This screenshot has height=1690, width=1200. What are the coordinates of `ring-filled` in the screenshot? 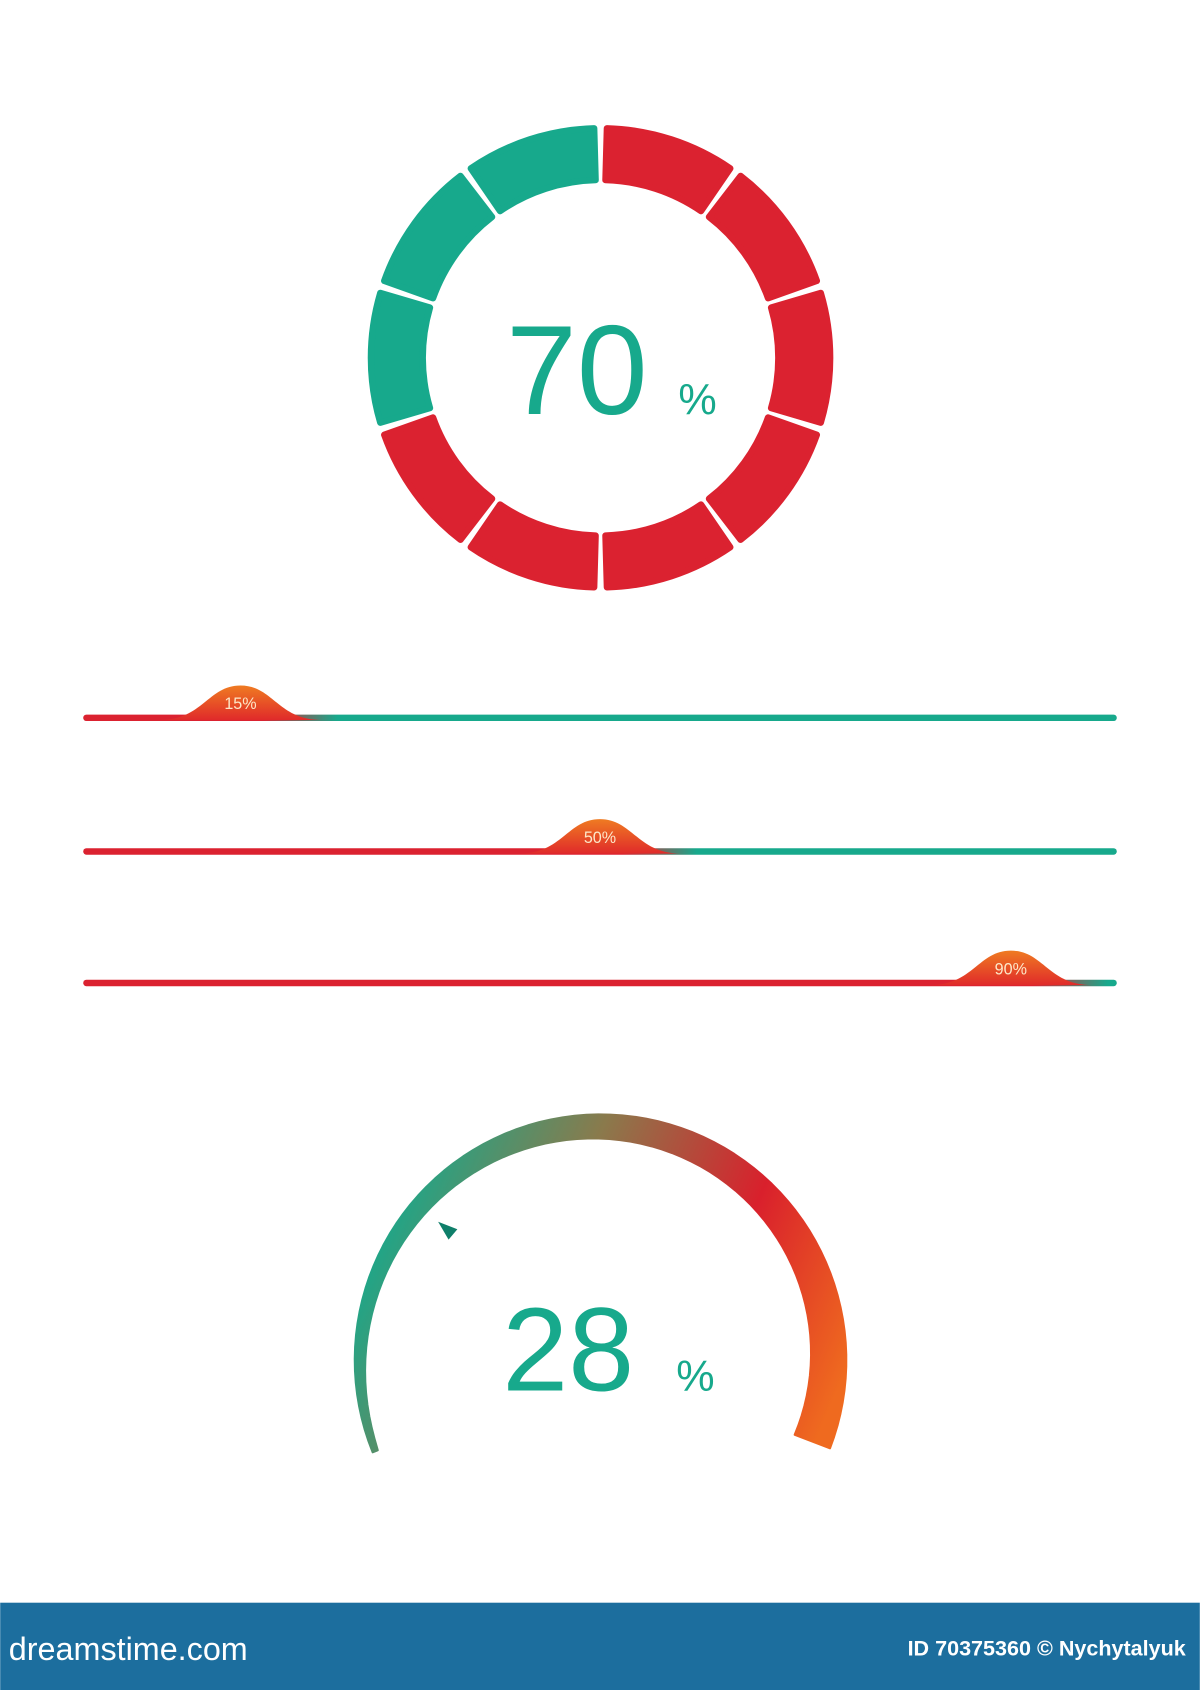 It's located at (607, 358).